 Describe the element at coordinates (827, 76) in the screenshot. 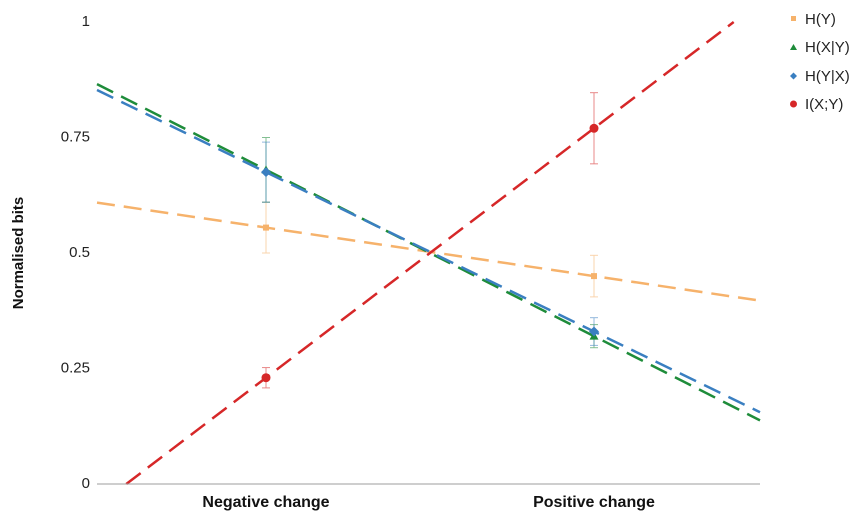

I see `legend-label-hyx: H(Y|X)` at that location.